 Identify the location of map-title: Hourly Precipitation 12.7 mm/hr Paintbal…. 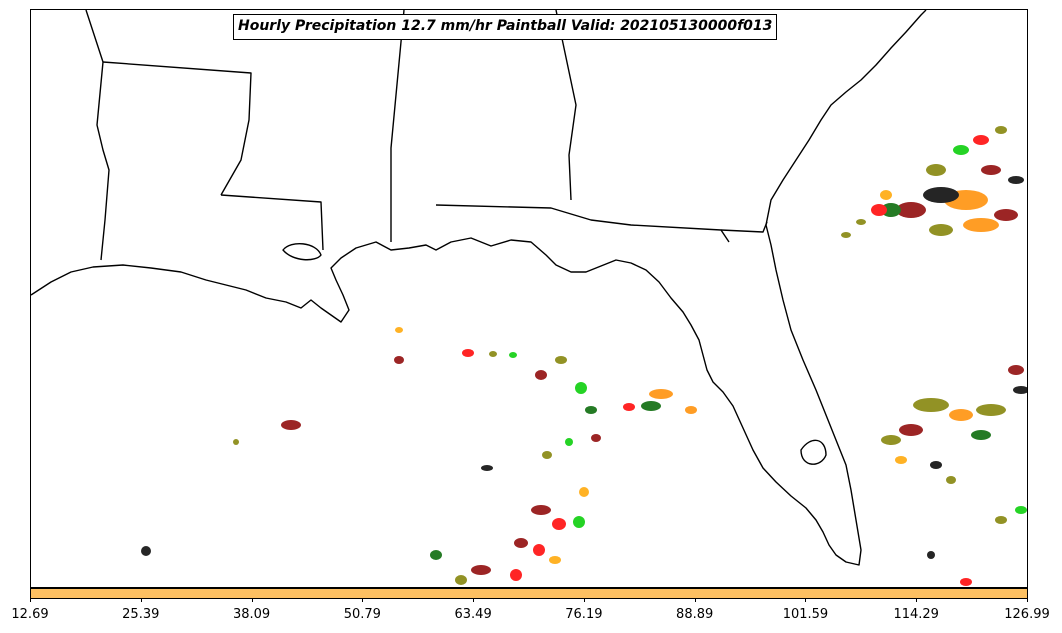
(505, 27).